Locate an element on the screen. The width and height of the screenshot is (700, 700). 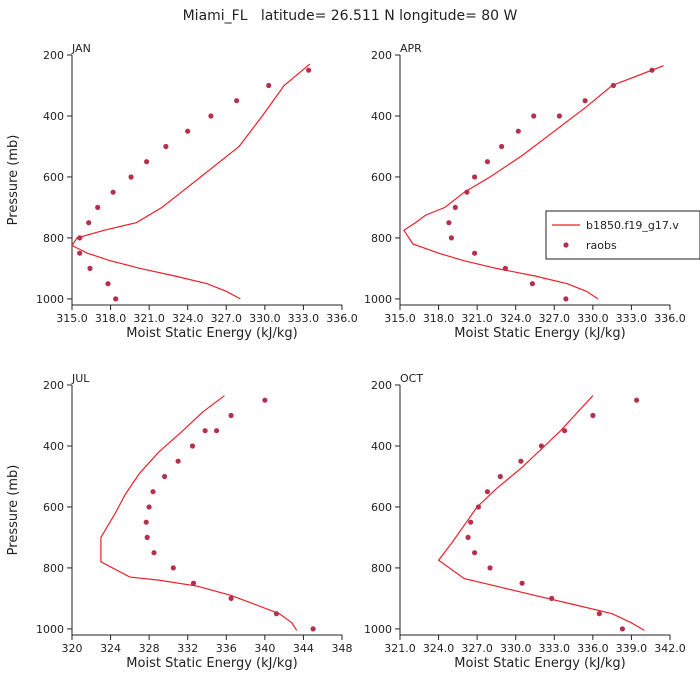
x-tick-label: 339.0 is located at coordinates (632, 648).